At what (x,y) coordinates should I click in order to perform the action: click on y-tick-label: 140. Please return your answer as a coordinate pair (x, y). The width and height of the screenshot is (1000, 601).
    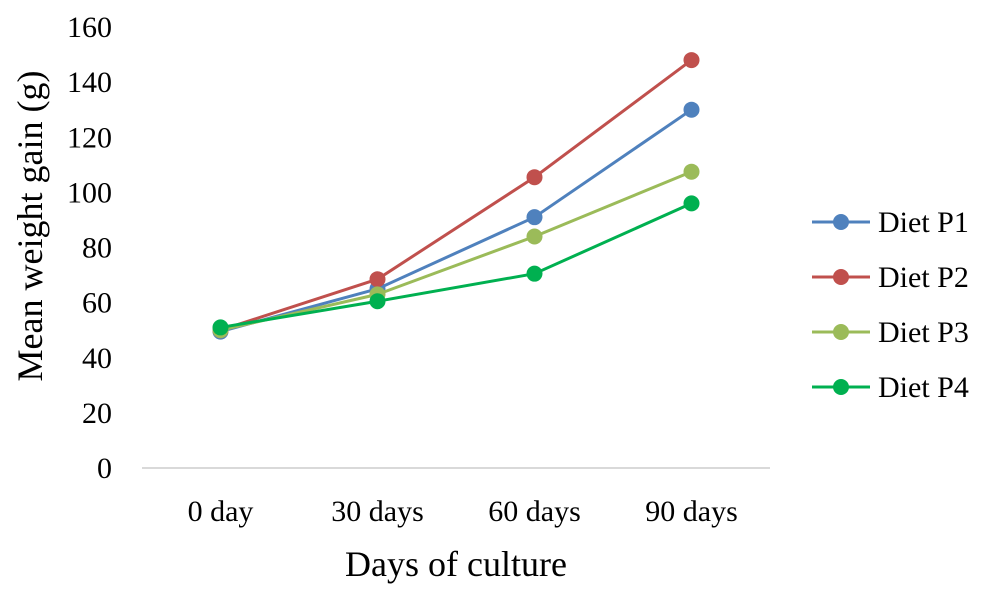
    Looking at the image, I should click on (89, 82).